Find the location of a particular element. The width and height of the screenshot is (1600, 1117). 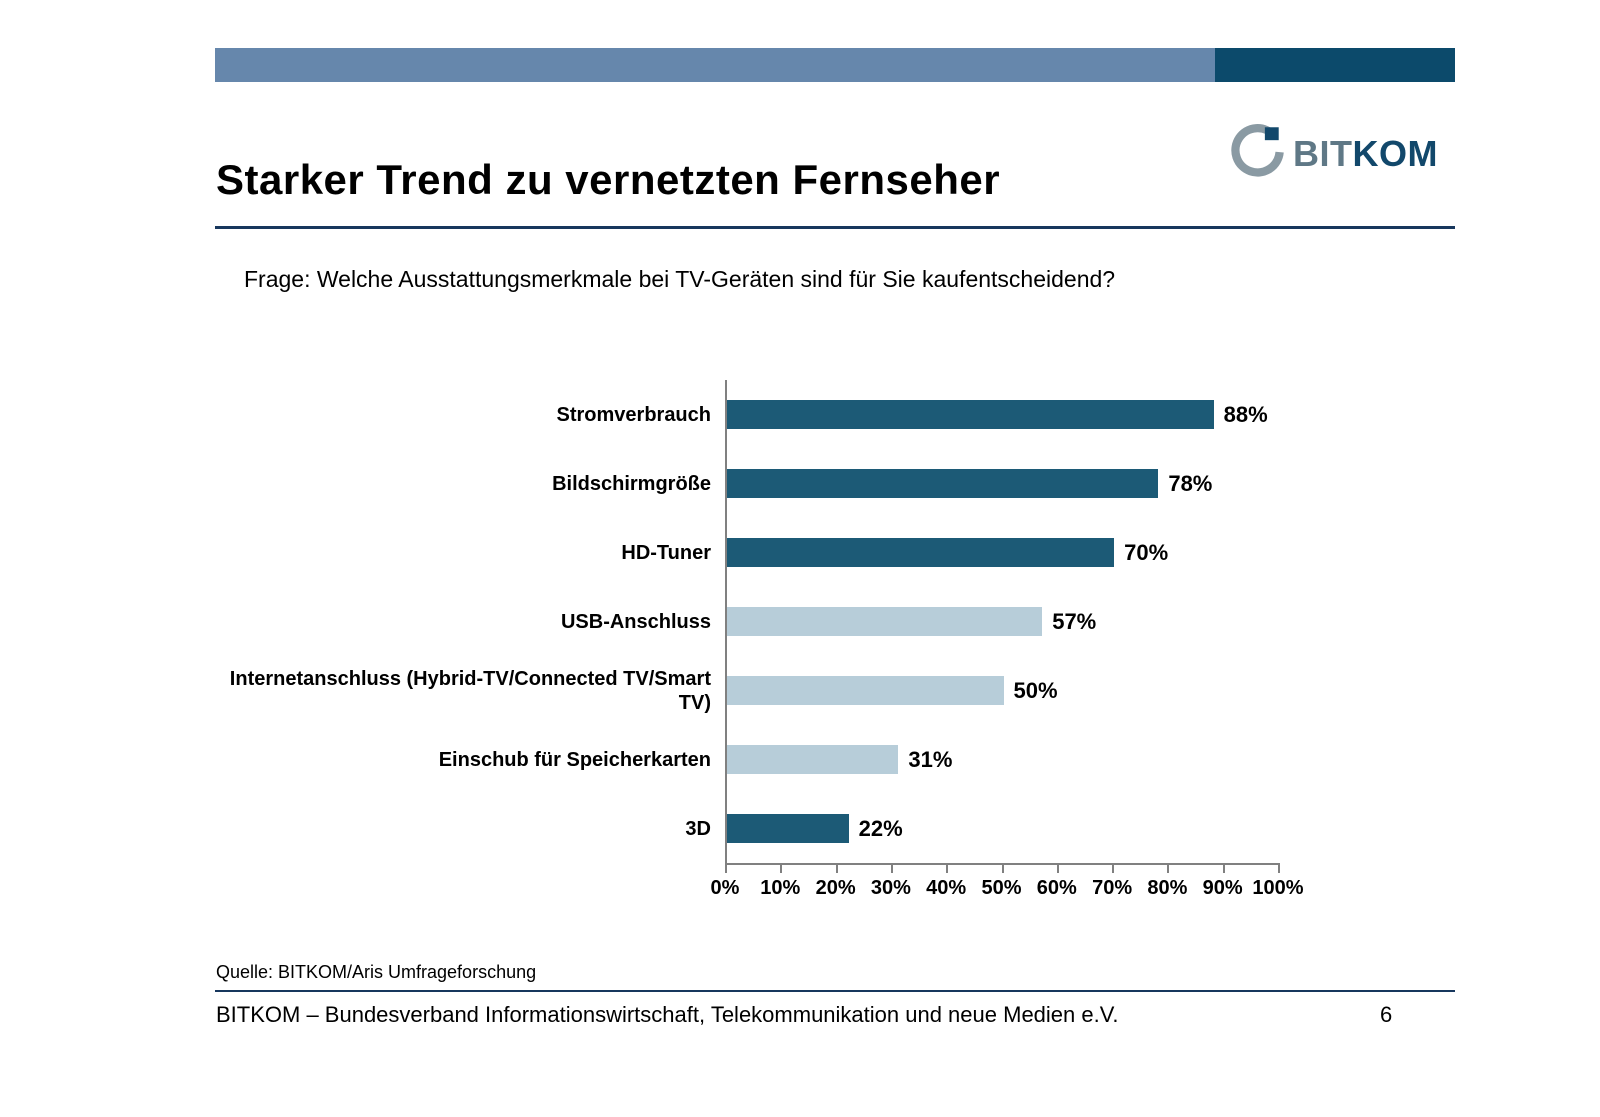

bar-track: 57% is located at coordinates (1003, 621).